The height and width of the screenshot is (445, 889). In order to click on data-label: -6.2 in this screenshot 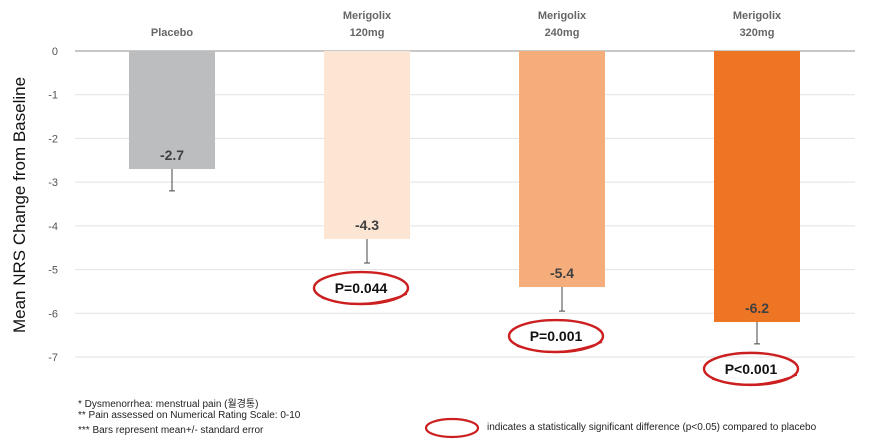, I will do `click(757, 308)`.